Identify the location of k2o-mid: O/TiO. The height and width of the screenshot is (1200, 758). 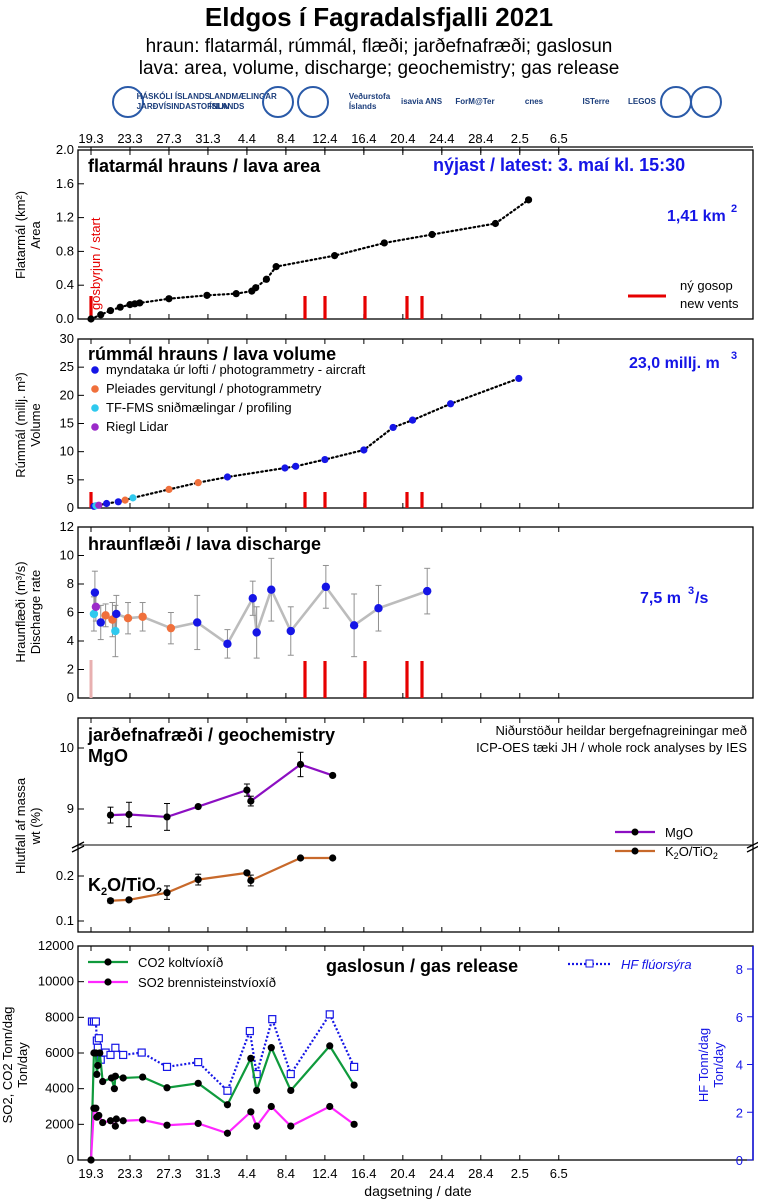
(131, 885).